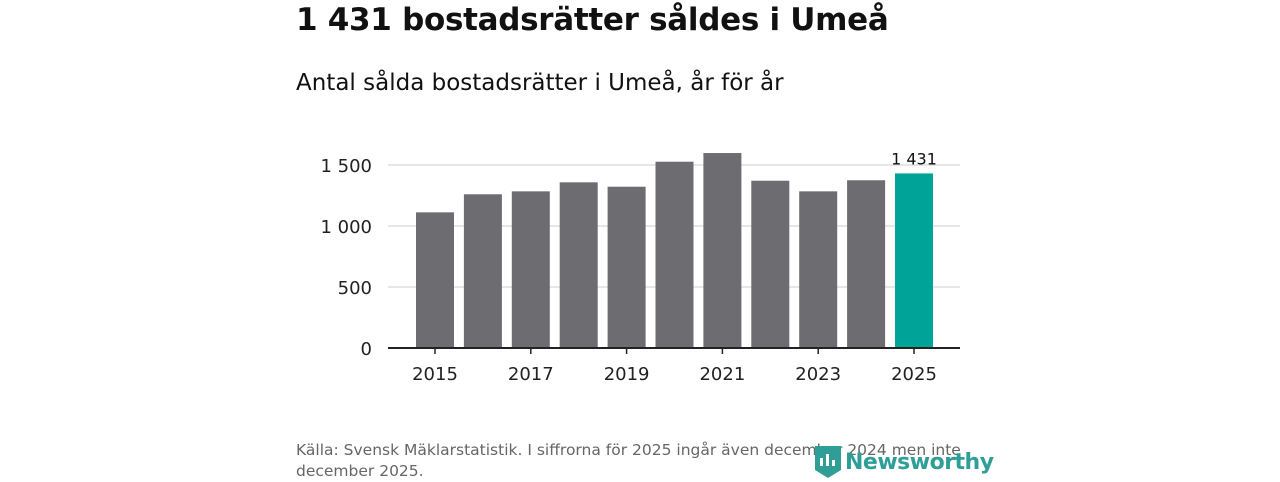 The image size is (1280, 482). I want to click on bar-2021, so click(722, 250).